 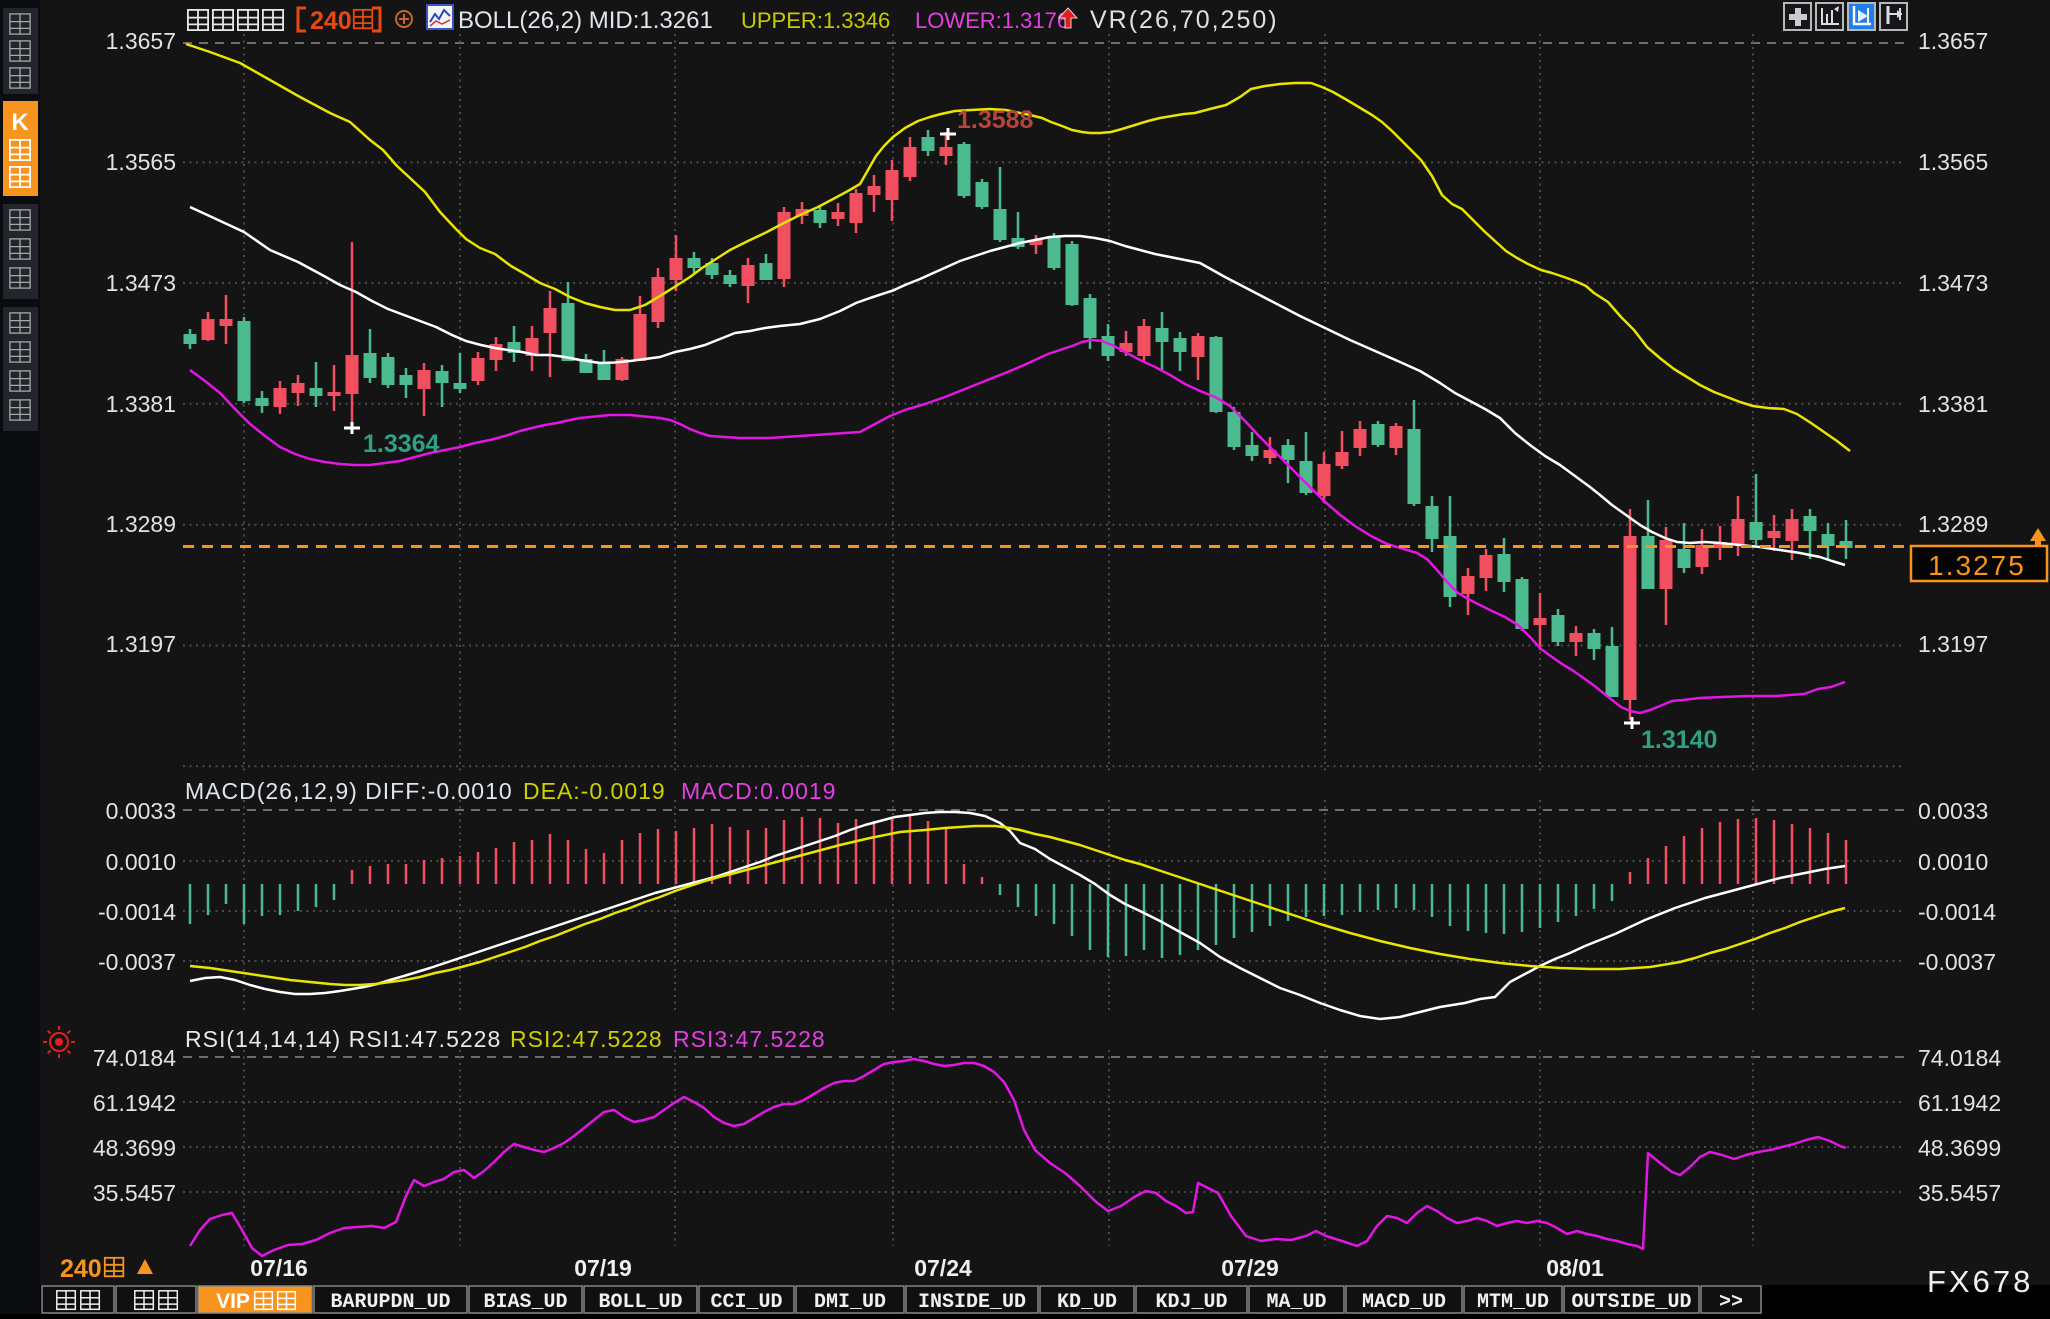 What do you see at coordinates (390, 1302) in the screenshot?
I see `svg-text: BARUPDN_UD` at bounding box center [390, 1302].